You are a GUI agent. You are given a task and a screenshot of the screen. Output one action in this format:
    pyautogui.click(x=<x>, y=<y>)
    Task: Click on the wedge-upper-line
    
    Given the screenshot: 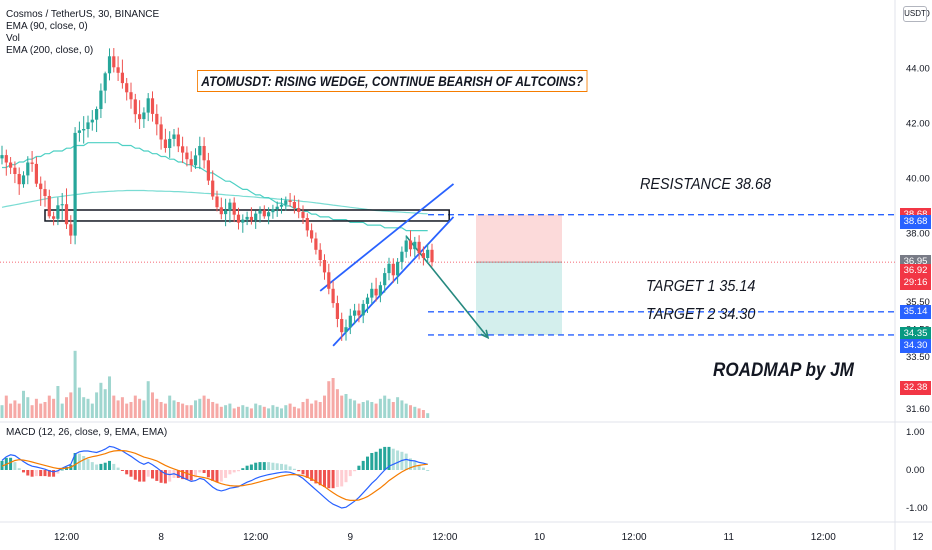 What is the action you would take?
    pyautogui.click(x=387, y=237)
    